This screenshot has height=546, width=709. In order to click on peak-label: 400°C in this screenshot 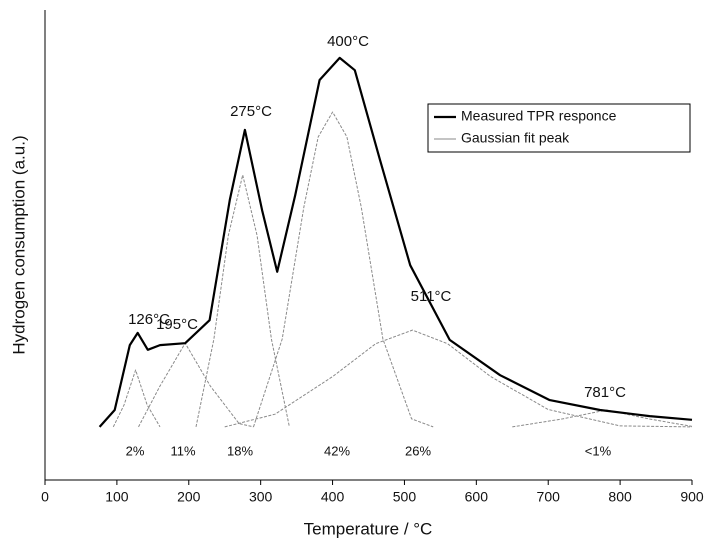, I will do `click(348, 41)`.